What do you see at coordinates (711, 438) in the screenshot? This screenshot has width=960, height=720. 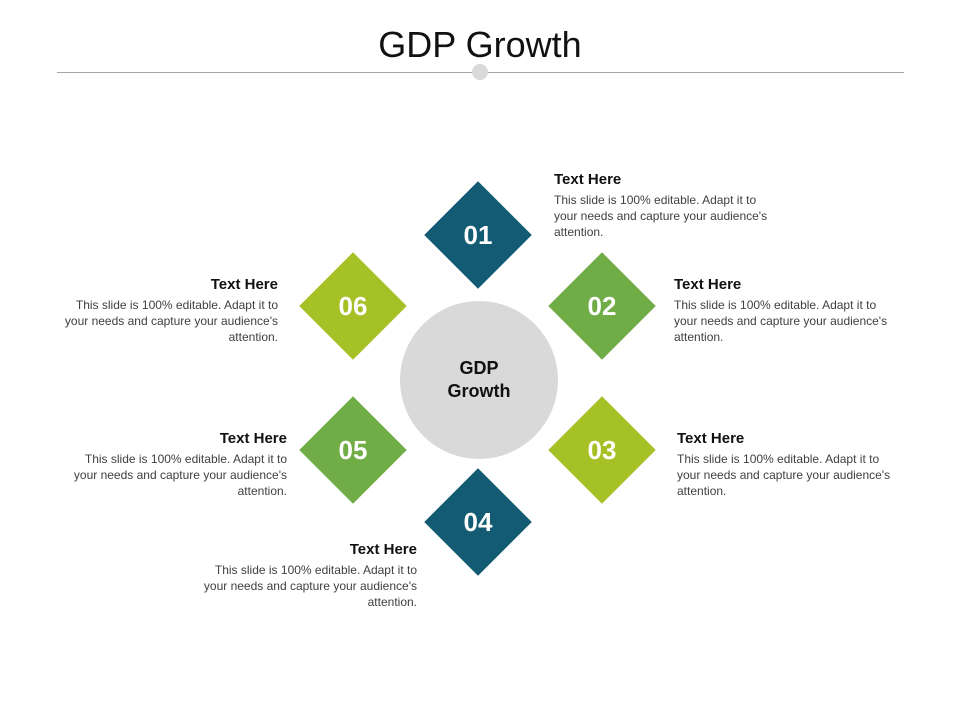 I see `step-03-heading: Text Here` at bounding box center [711, 438].